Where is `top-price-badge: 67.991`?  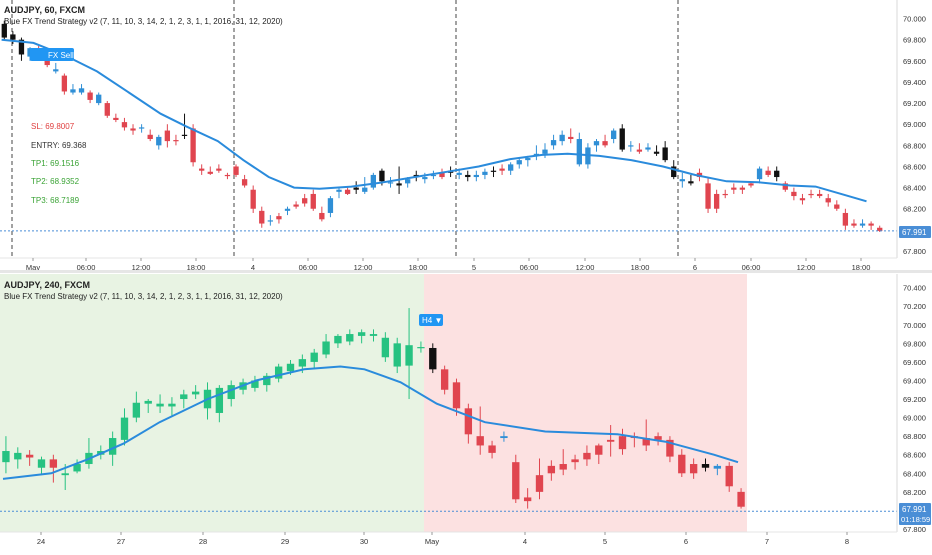
top-price-badge: 67.991 is located at coordinates (915, 232).